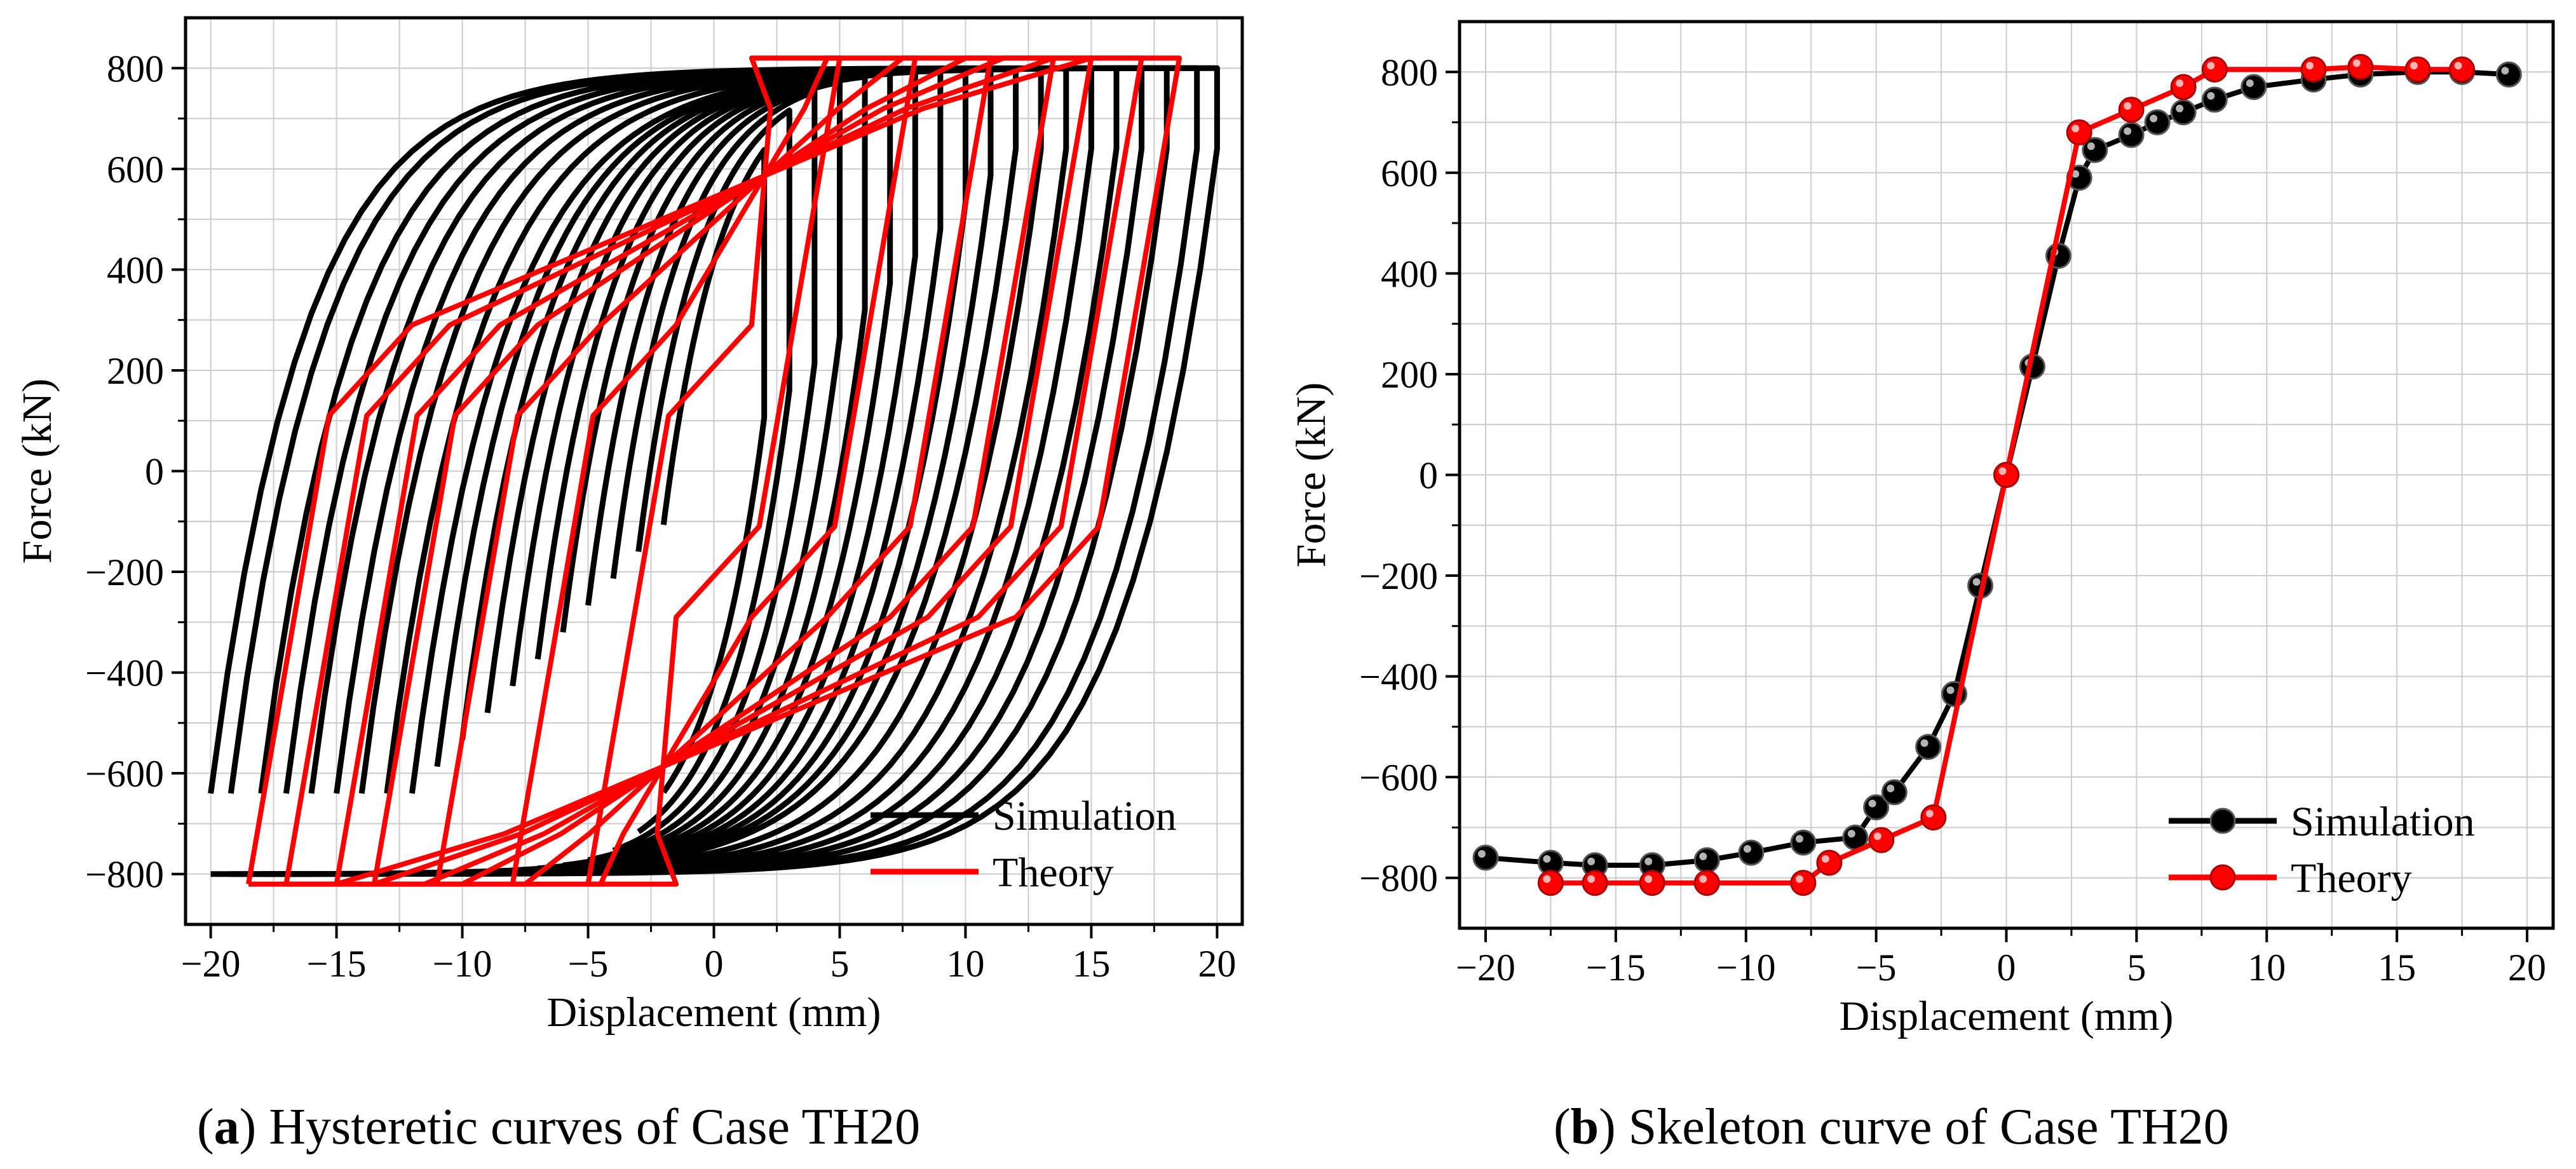 This screenshot has width=2576, height=1169. I want to click on figure-caption: (b) Skeleton curve of Case TH20, so click(1891, 1127).